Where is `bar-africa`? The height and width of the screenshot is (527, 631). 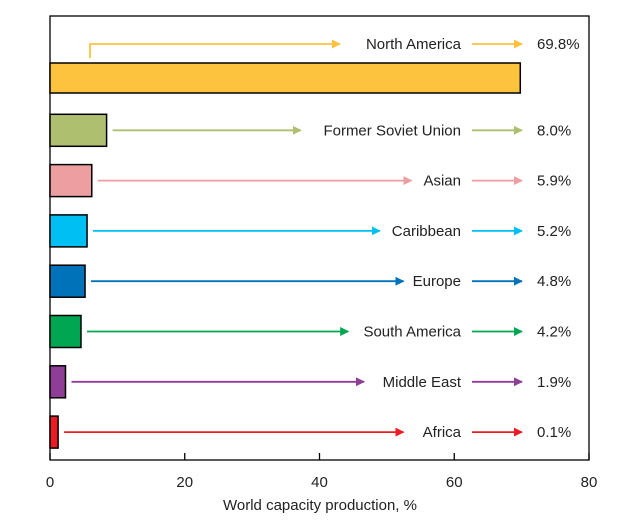 bar-africa is located at coordinates (54, 432).